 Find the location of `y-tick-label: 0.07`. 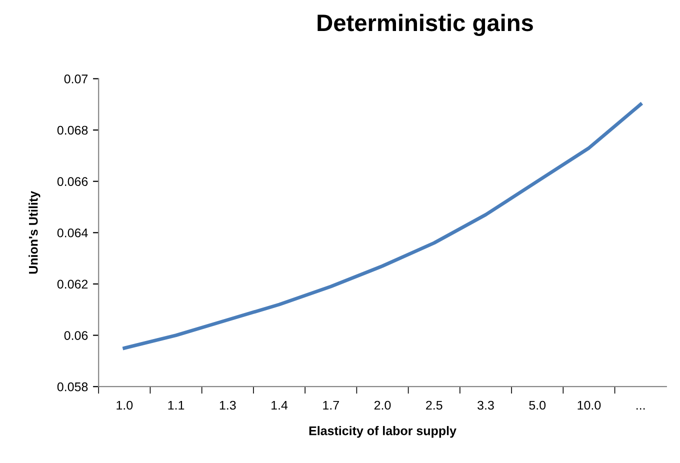

y-tick-label: 0.07 is located at coordinates (76, 79).